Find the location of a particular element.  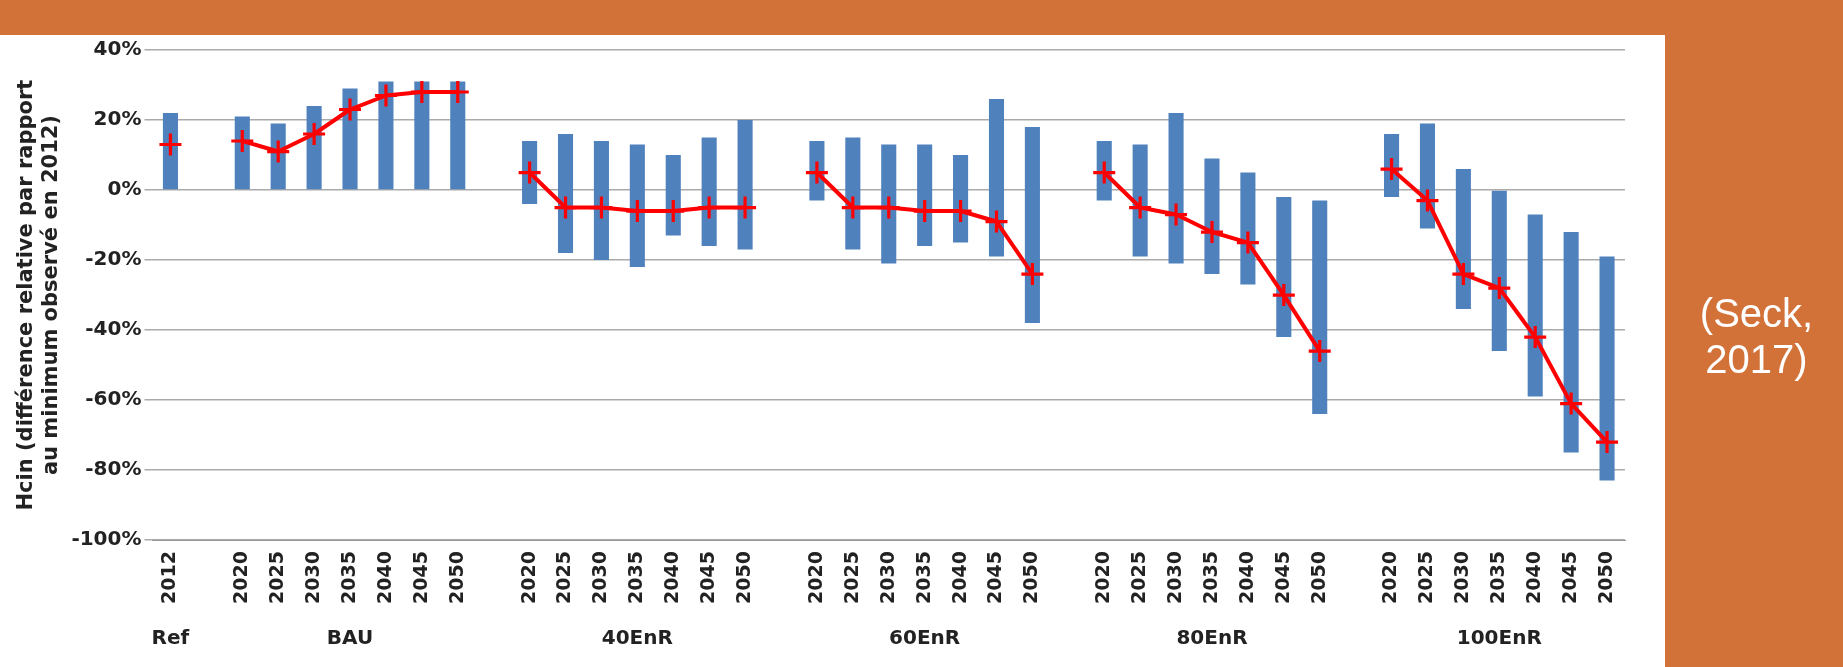

y-tick-label: -40% is located at coordinates (113, 328).